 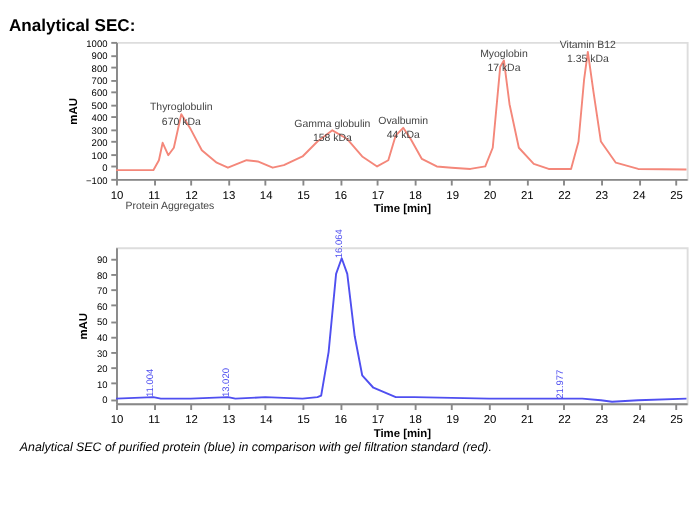 I want to click on chart-title: Analytical SEC:, so click(x=72, y=24).